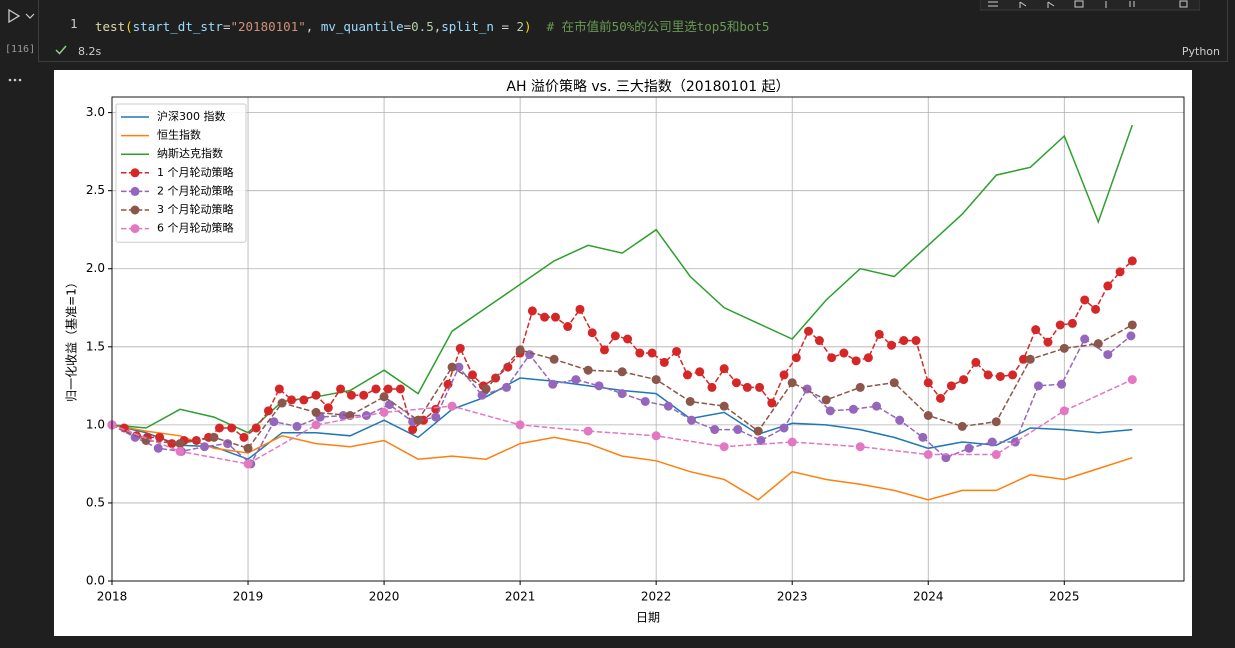 This screenshot has height=648, width=1235. I want to click on cell-toolbar, so click(1090, 5).